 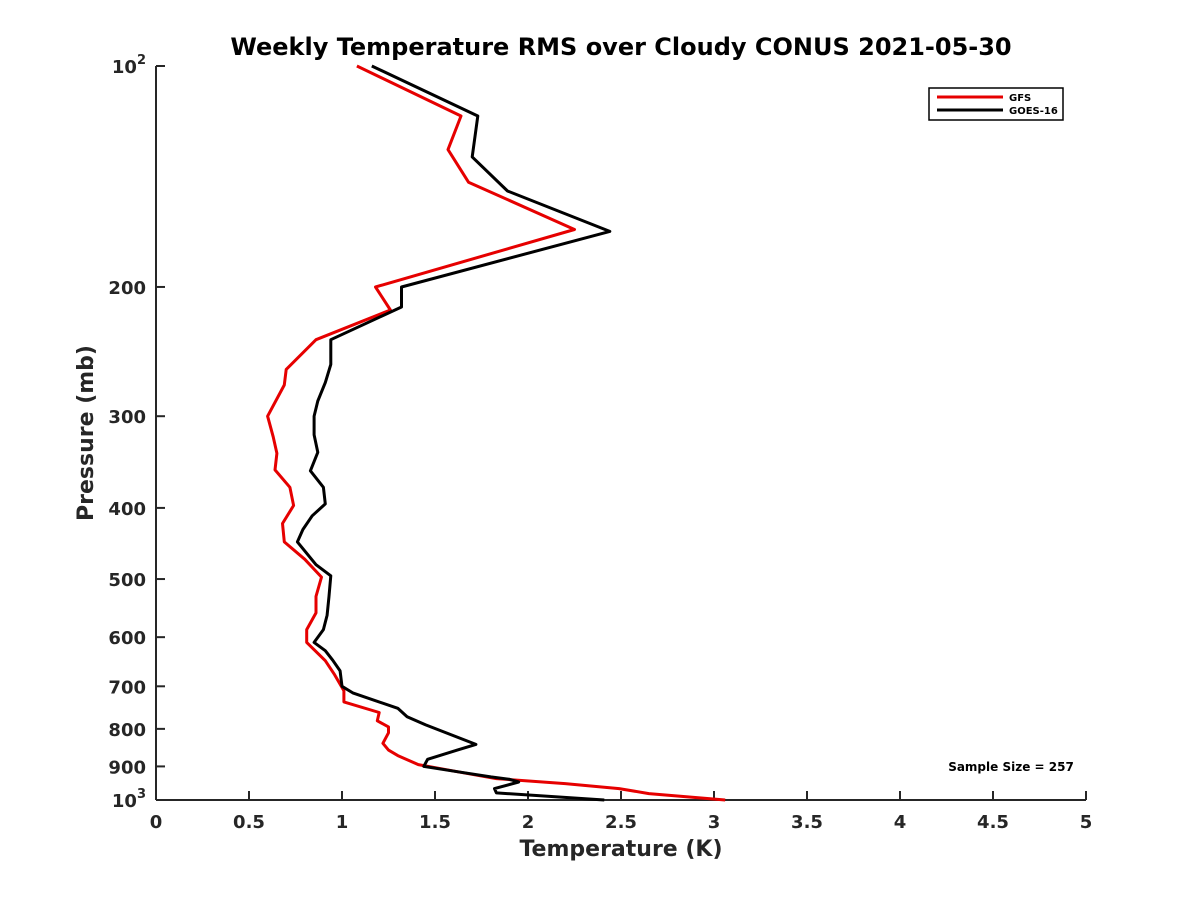 What do you see at coordinates (435, 822) in the screenshot?
I see `x-tick-label: 1.5` at bounding box center [435, 822].